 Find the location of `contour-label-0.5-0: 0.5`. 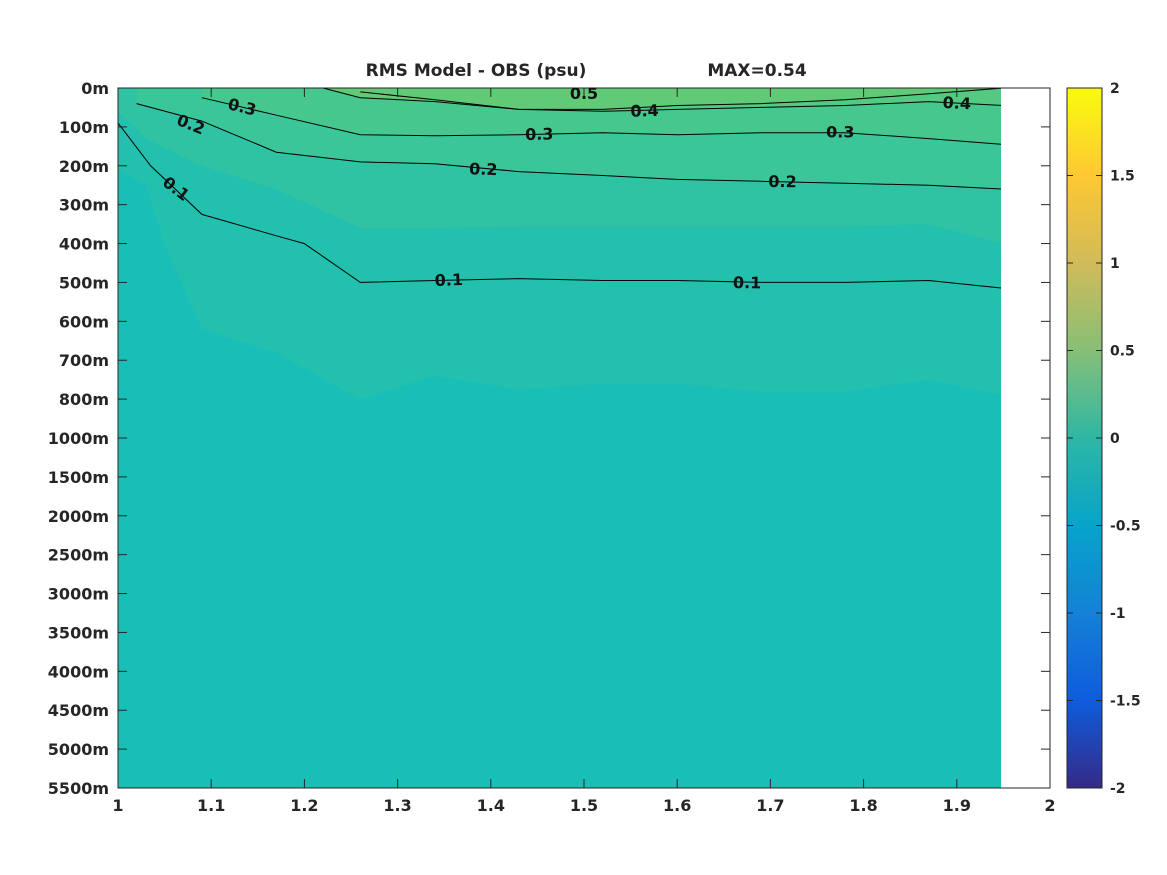

contour-label-0.5-0: 0.5 is located at coordinates (584, 93).